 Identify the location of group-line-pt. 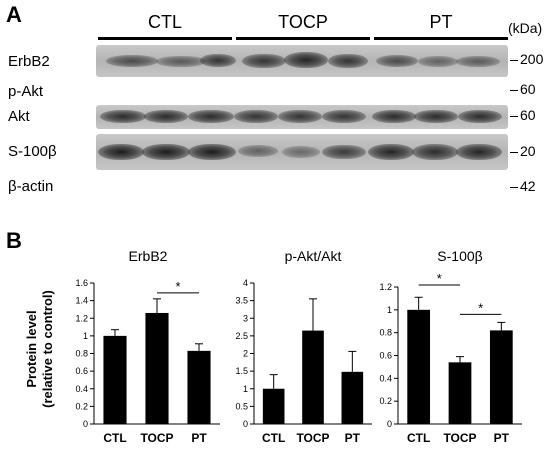
(441, 38).